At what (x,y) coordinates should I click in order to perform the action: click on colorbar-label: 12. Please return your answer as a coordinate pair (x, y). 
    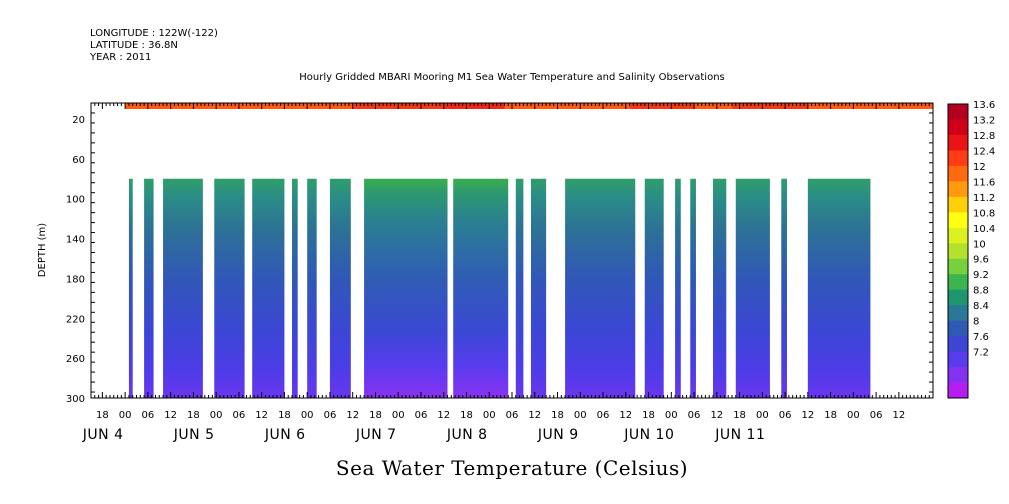
    Looking at the image, I should click on (979, 167).